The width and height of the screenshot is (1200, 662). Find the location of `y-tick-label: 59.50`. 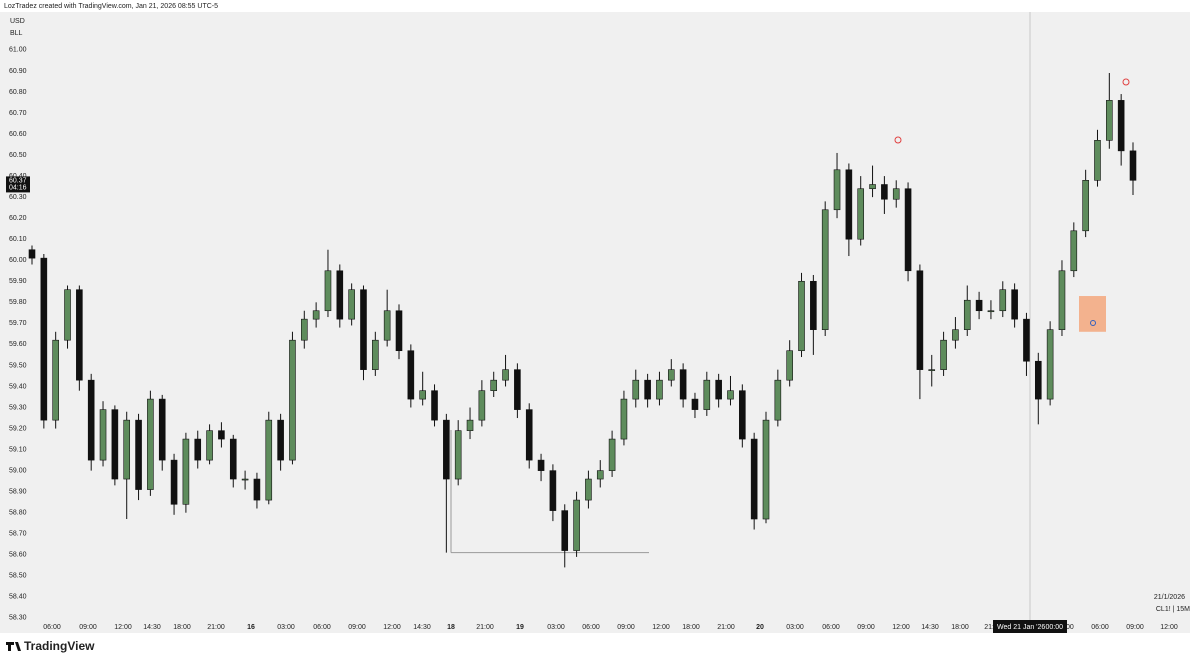

y-tick-label: 59.50 is located at coordinates (18, 365).